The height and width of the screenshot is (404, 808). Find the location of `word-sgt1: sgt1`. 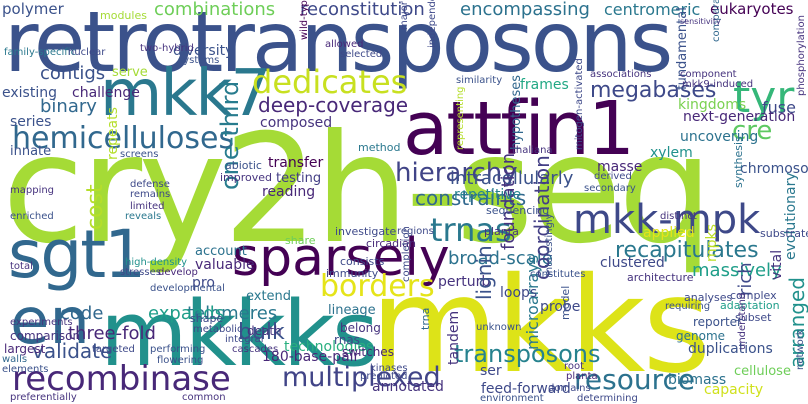

word-sgt1: sgt1 is located at coordinates (77, 254).